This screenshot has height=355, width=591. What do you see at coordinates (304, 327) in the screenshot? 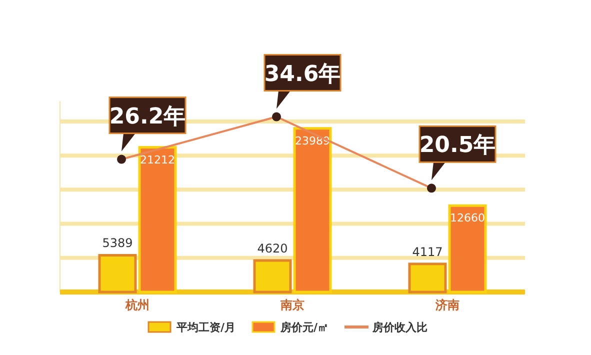
I see `legend-label: 房价元/㎡` at bounding box center [304, 327].